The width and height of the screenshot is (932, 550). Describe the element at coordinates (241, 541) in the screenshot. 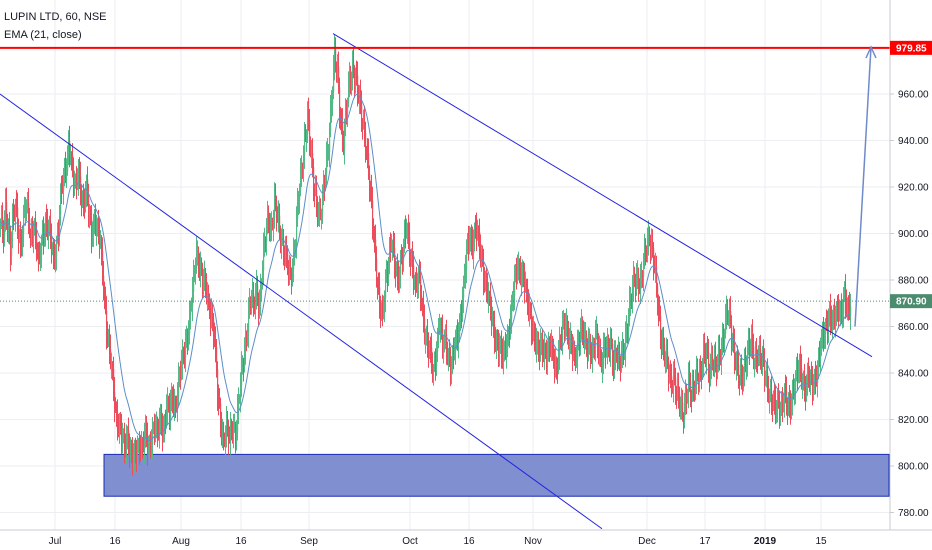

I see `x-tick-label: 16` at that location.